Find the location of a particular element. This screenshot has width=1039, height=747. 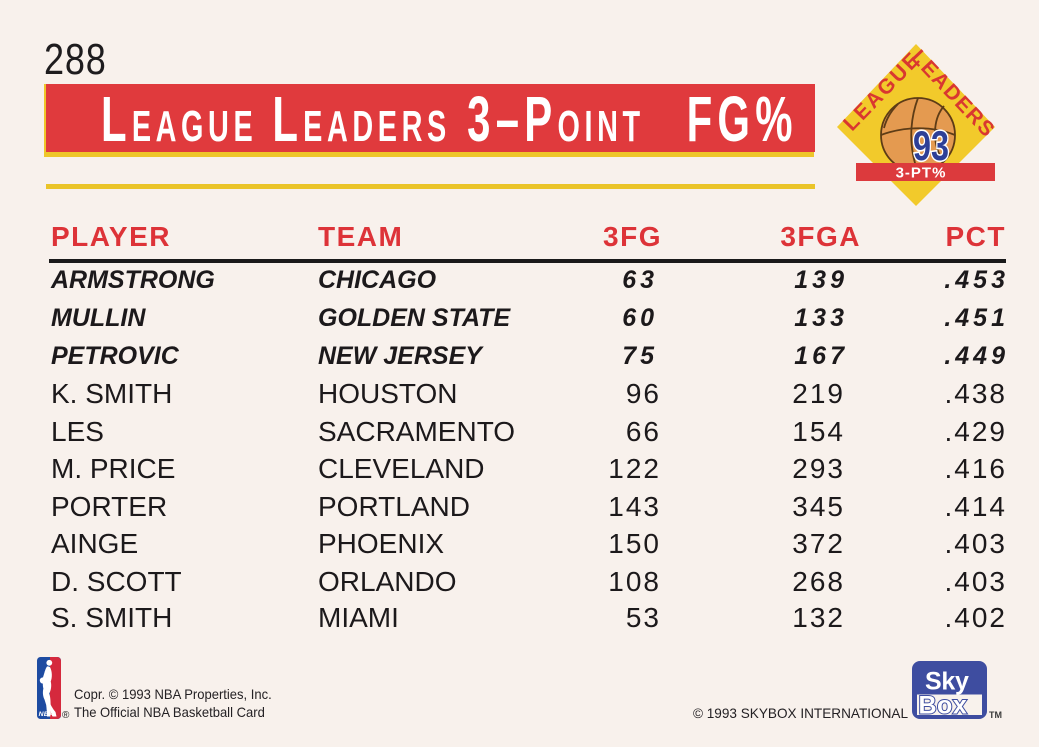

svg-text: 3-PT% is located at coordinates (921, 173).